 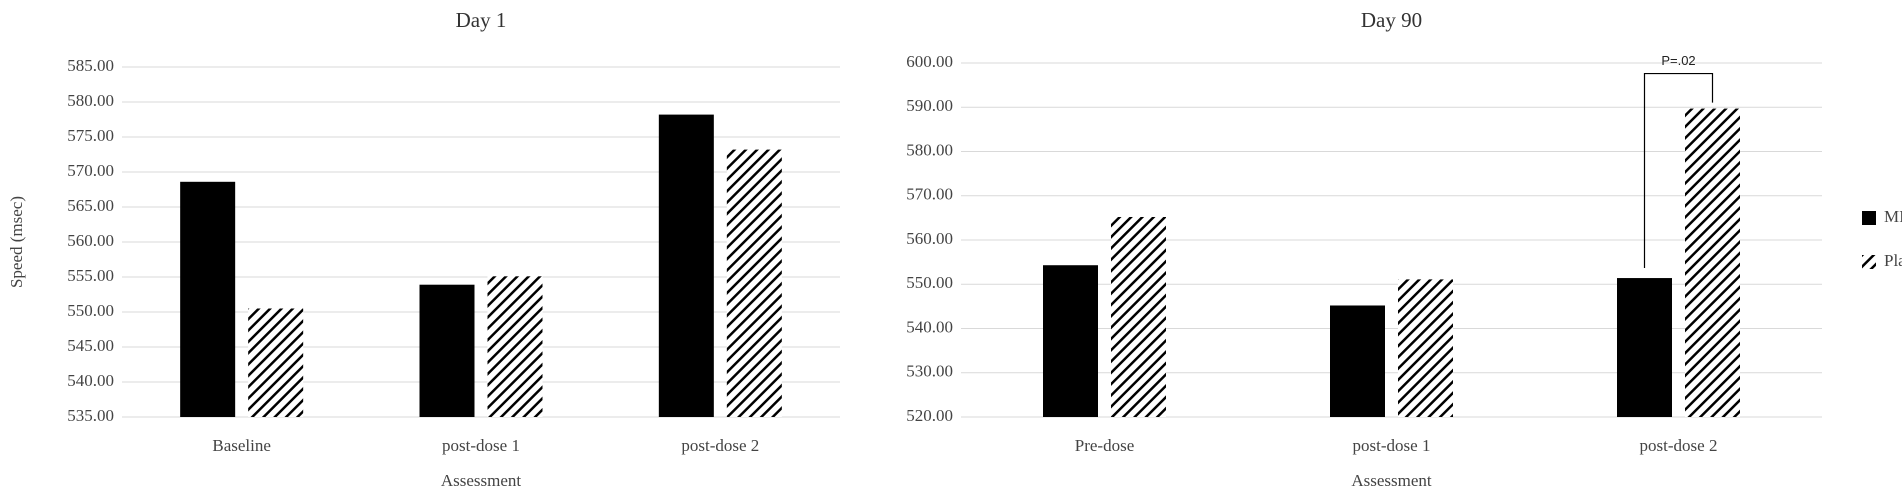 I want to click on x-tick-label: Baseline, so click(x=241, y=445).